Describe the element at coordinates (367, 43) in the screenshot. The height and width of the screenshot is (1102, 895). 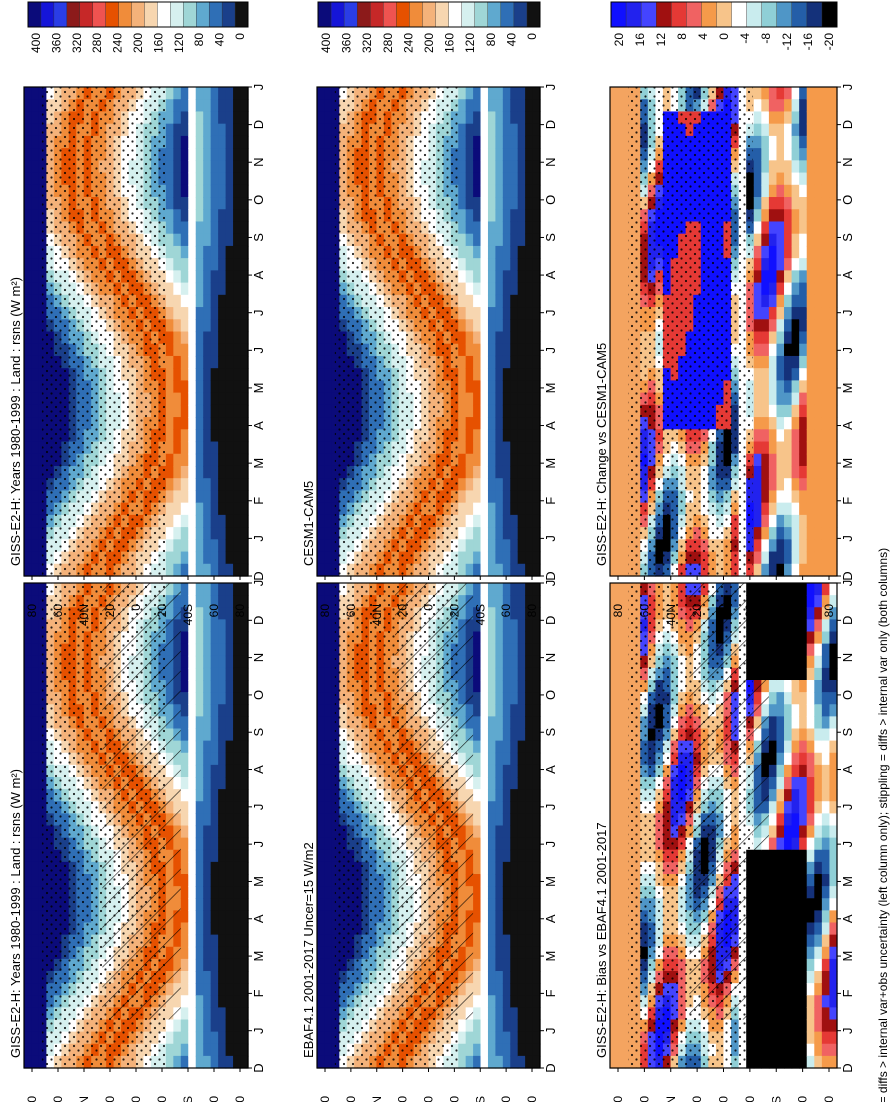
I see `colorbar-tick-label: 320` at that location.